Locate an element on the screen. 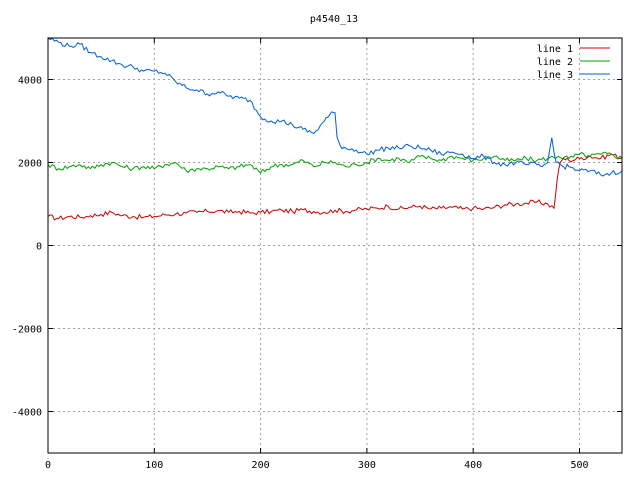  y-tick-label: -4000 is located at coordinates (27, 413).